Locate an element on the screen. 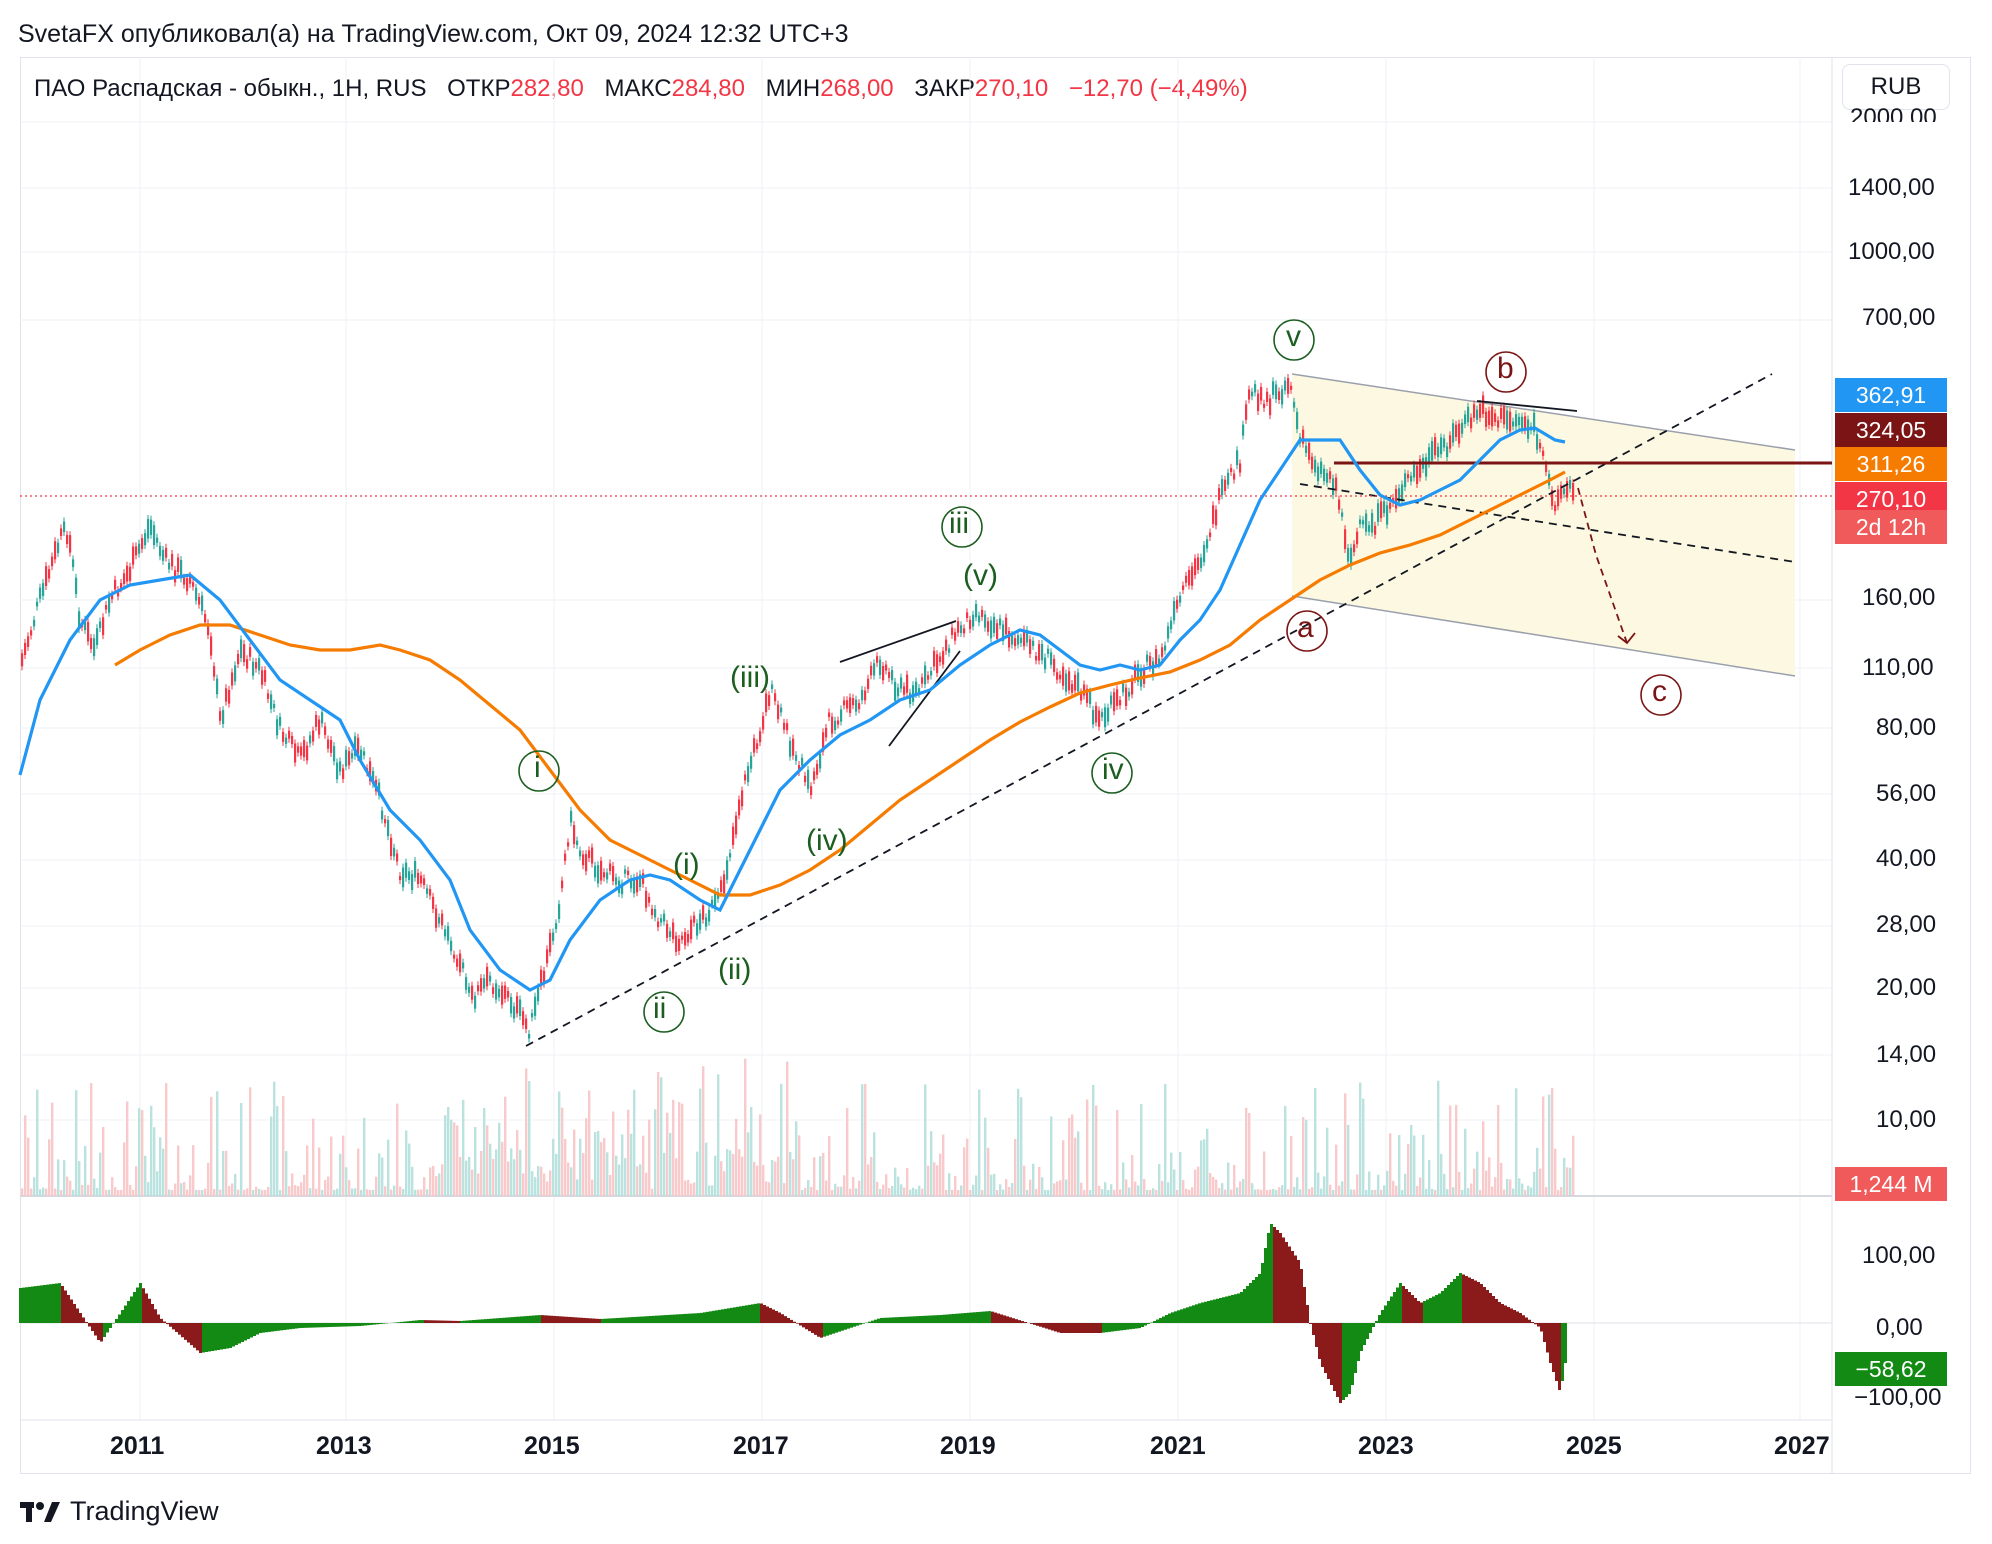 The height and width of the screenshot is (1544, 1992). wave-label-paren-ii: (ii) is located at coordinates (735, 969).